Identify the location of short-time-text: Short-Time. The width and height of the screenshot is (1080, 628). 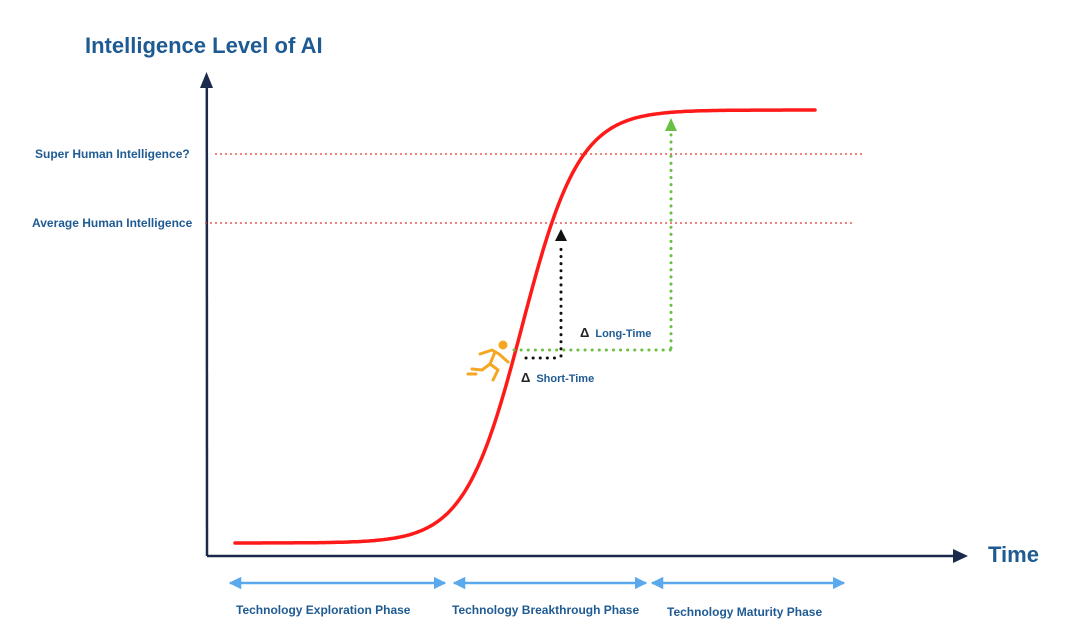
(565, 379).